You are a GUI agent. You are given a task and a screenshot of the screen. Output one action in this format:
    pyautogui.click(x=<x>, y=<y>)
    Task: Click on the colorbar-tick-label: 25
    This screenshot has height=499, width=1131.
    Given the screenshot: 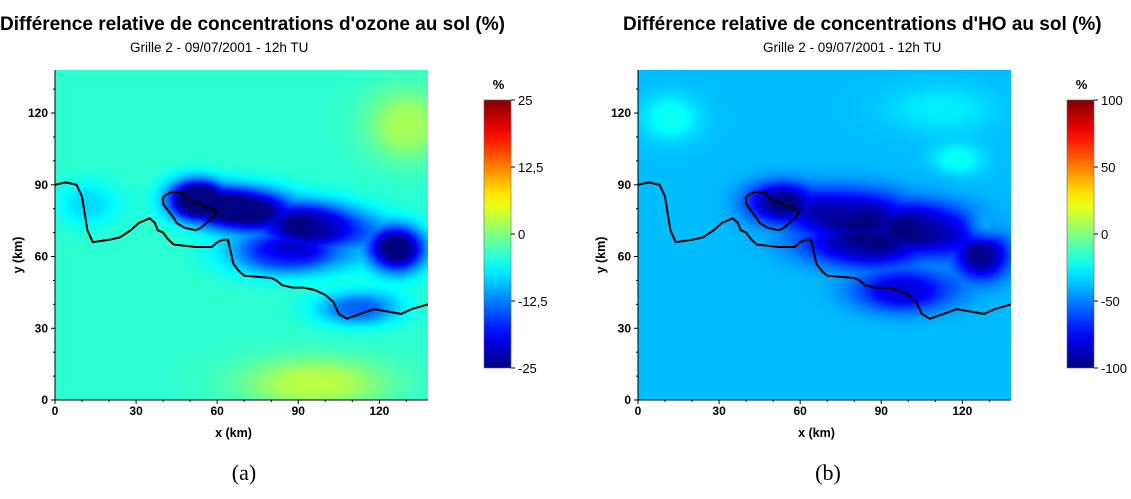 What is the action you would take?
    pyautogui.click(x=525, y=100)
    